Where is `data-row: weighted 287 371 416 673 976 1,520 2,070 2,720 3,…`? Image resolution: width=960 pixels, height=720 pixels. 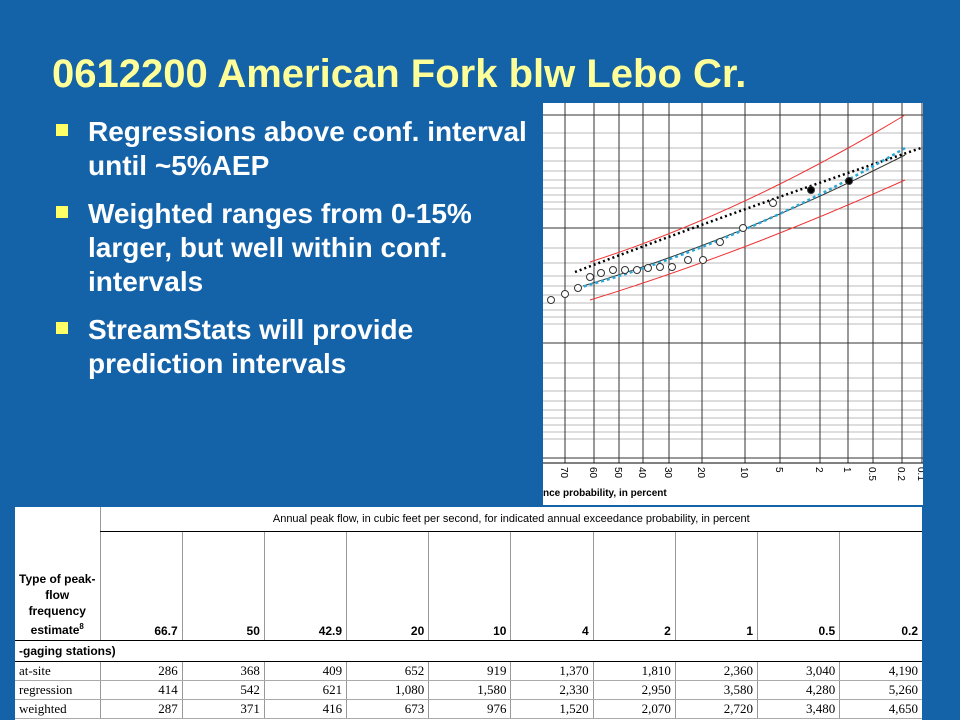
data-row: weighted 287 371 416 673 976 1,520 2,070 2,720 3,… is located at coordinates (468, 709).